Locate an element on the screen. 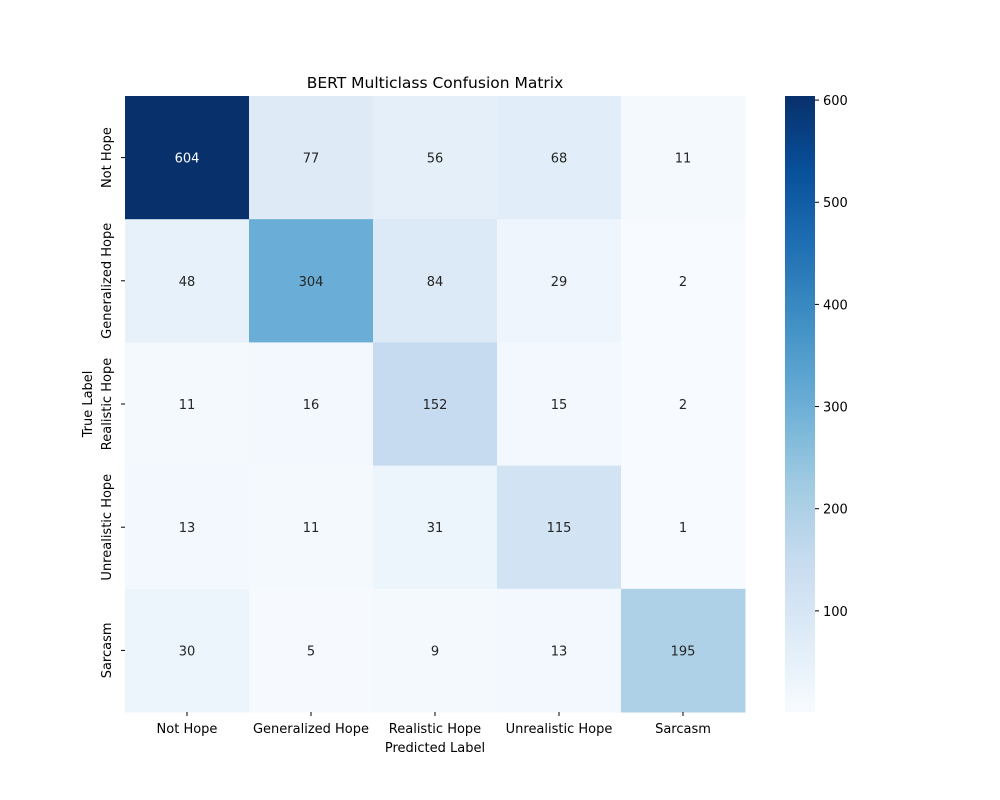  cell-value-label: 9 is located at coordinates (435, 651).